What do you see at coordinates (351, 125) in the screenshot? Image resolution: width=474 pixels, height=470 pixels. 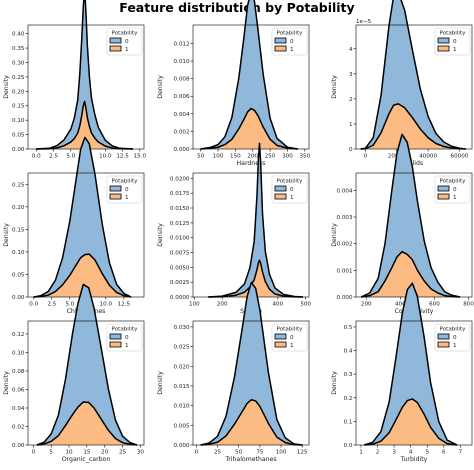 I see `y-tick-label: 1` at bounding box center [351, 125].